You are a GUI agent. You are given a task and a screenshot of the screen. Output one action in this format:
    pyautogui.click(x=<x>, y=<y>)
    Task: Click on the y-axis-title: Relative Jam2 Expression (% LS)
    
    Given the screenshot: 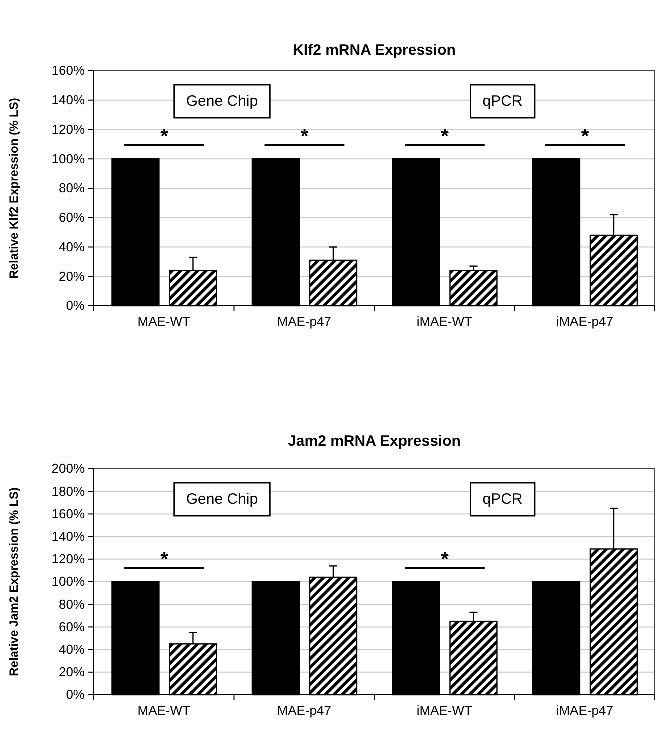 What is the action you would take?
    pyautogui.click(x=14, y=582)
    